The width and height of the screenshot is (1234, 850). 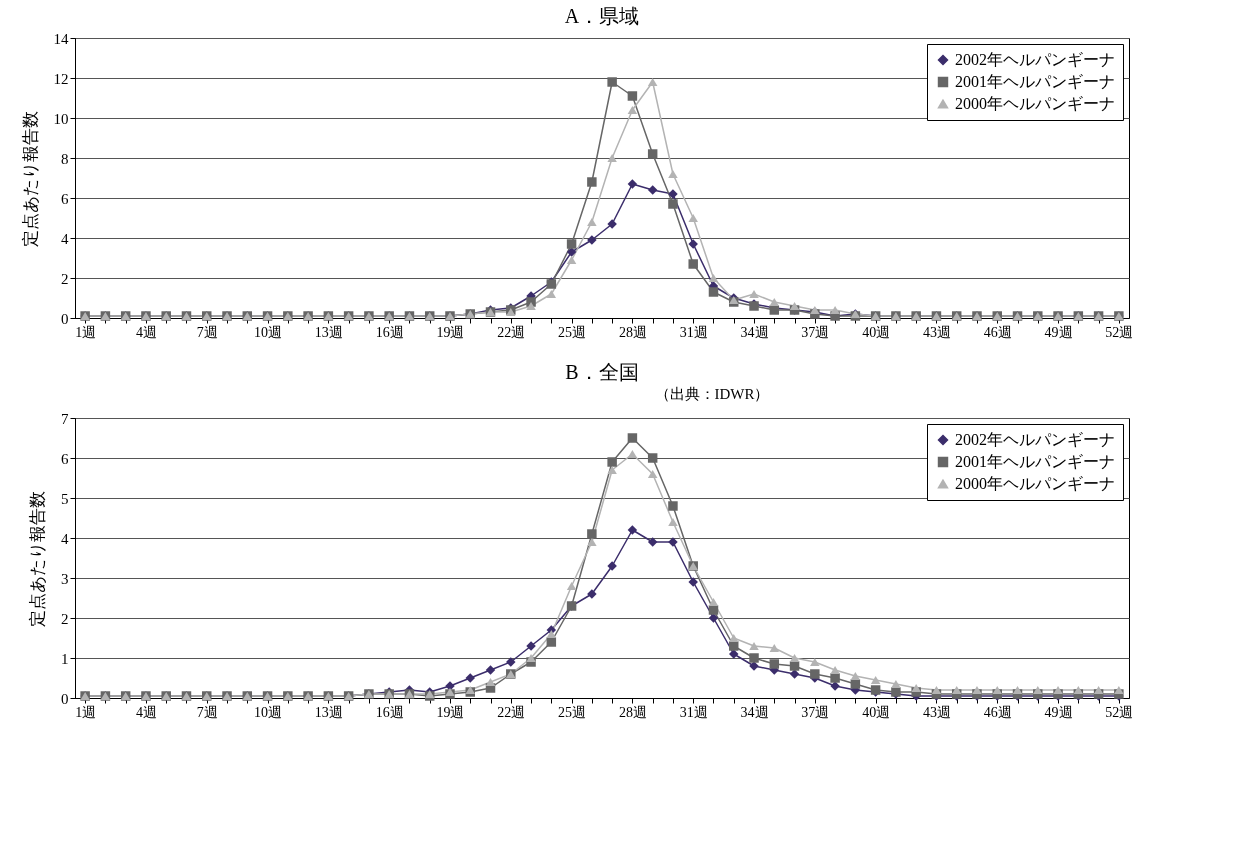 What do you see at coordinates (65, 498) in the screenshot?
I see `y-tick-label: 5` at bounding box center [65, 498].